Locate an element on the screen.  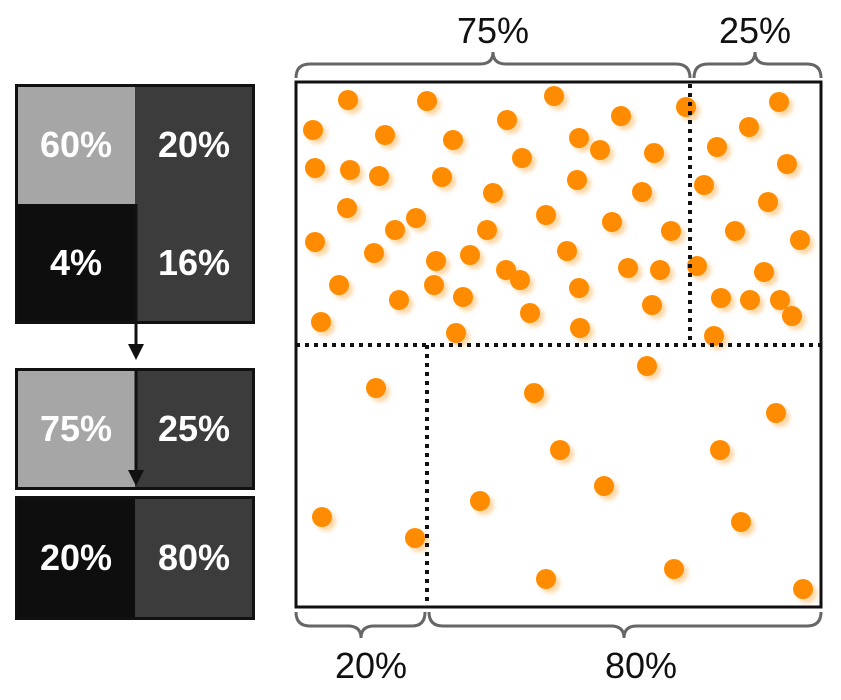
bottom-left-brace is located at coordinates (360, 625).